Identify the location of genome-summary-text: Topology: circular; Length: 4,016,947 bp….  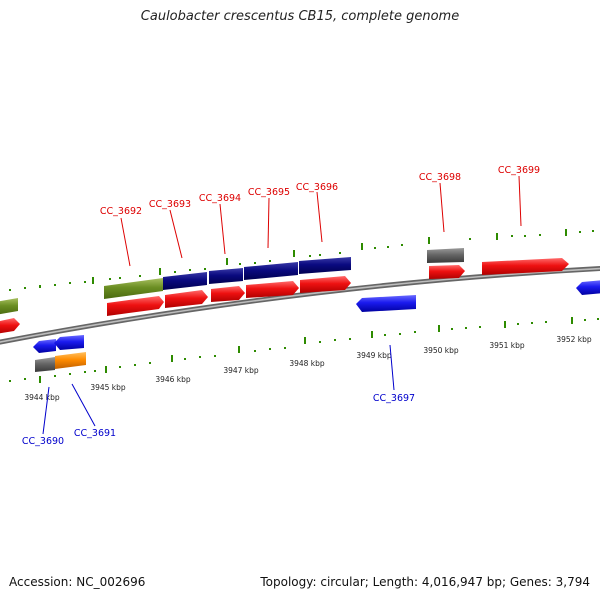
(425, 582).